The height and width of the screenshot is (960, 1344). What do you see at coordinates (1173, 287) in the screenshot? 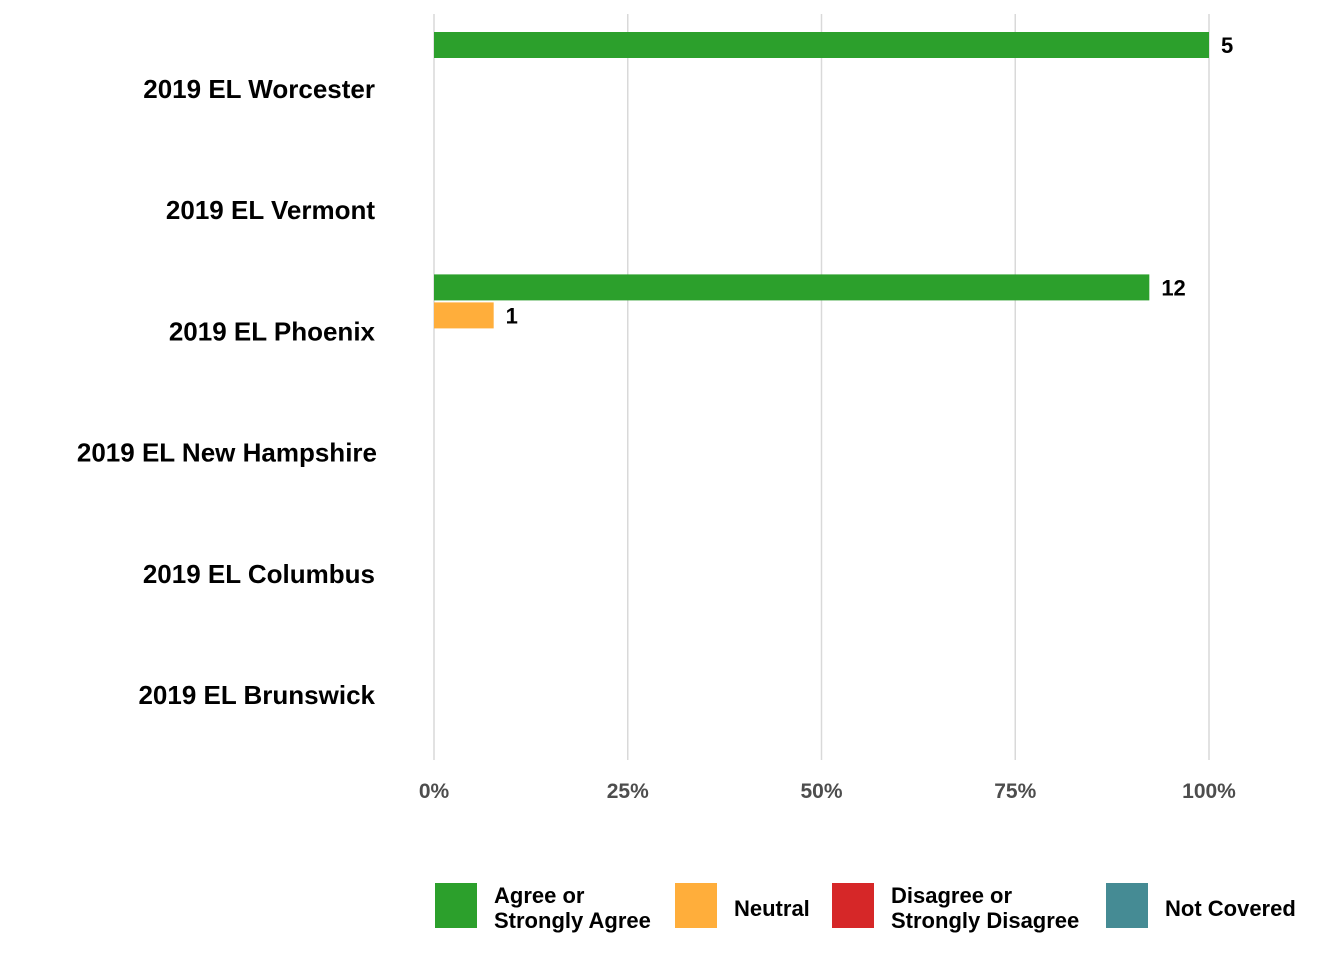
I see `bar-data-label: 12` at bounding box center [1173, 287].